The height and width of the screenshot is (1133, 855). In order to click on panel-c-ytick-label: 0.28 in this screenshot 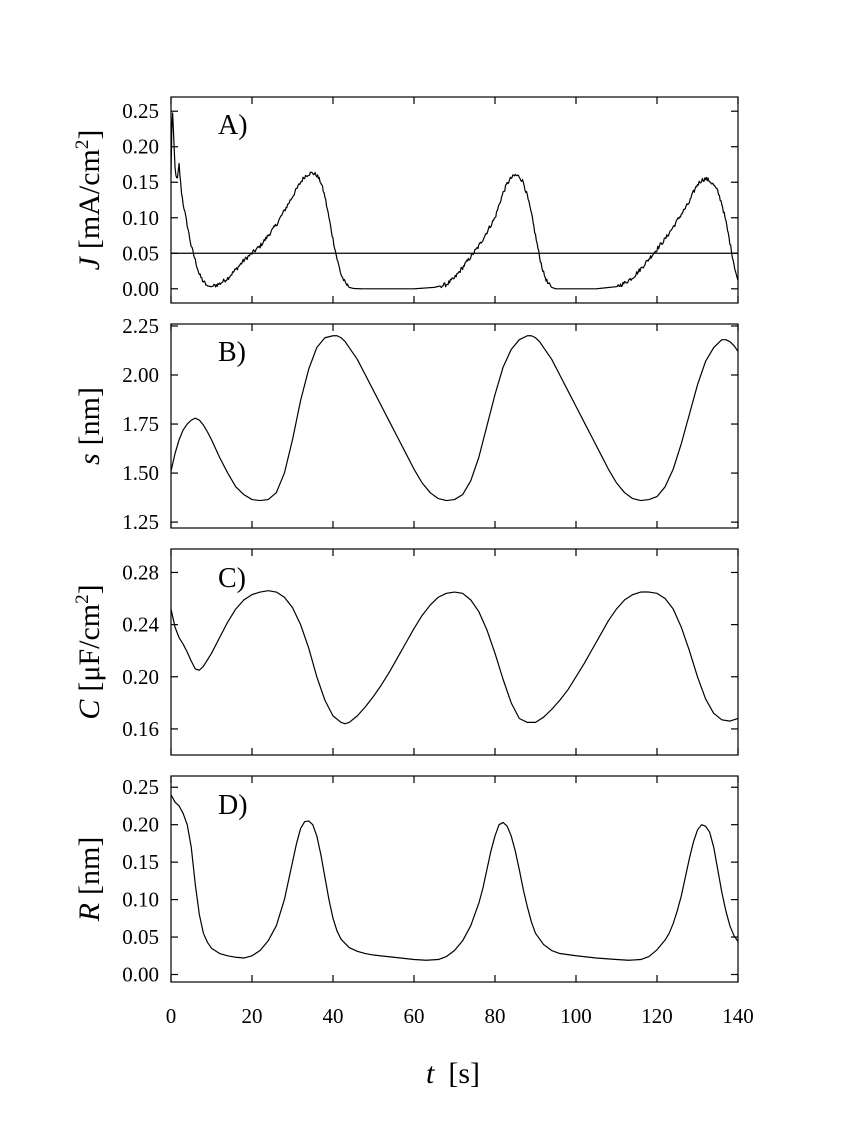, I will do `click(140, 572)`.